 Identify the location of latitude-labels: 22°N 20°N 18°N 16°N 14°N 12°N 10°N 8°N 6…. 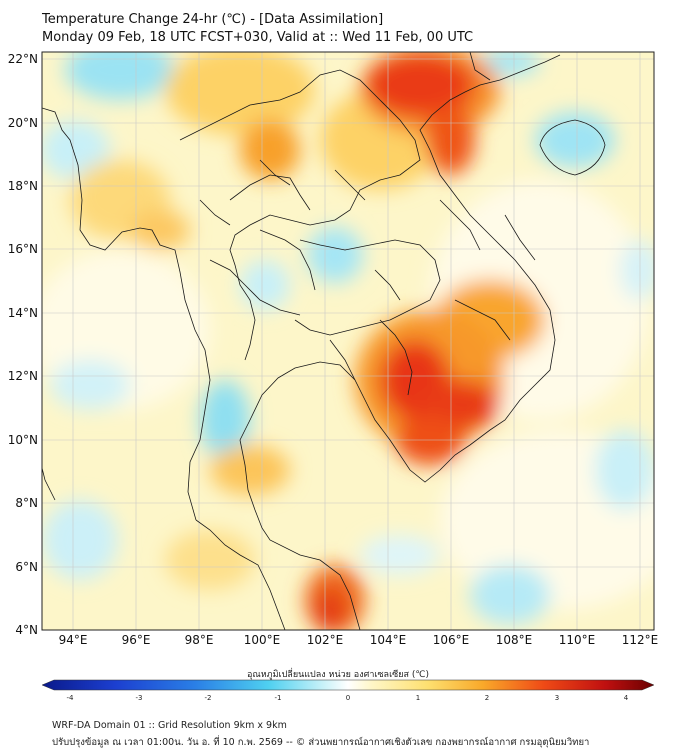
(23, 344).